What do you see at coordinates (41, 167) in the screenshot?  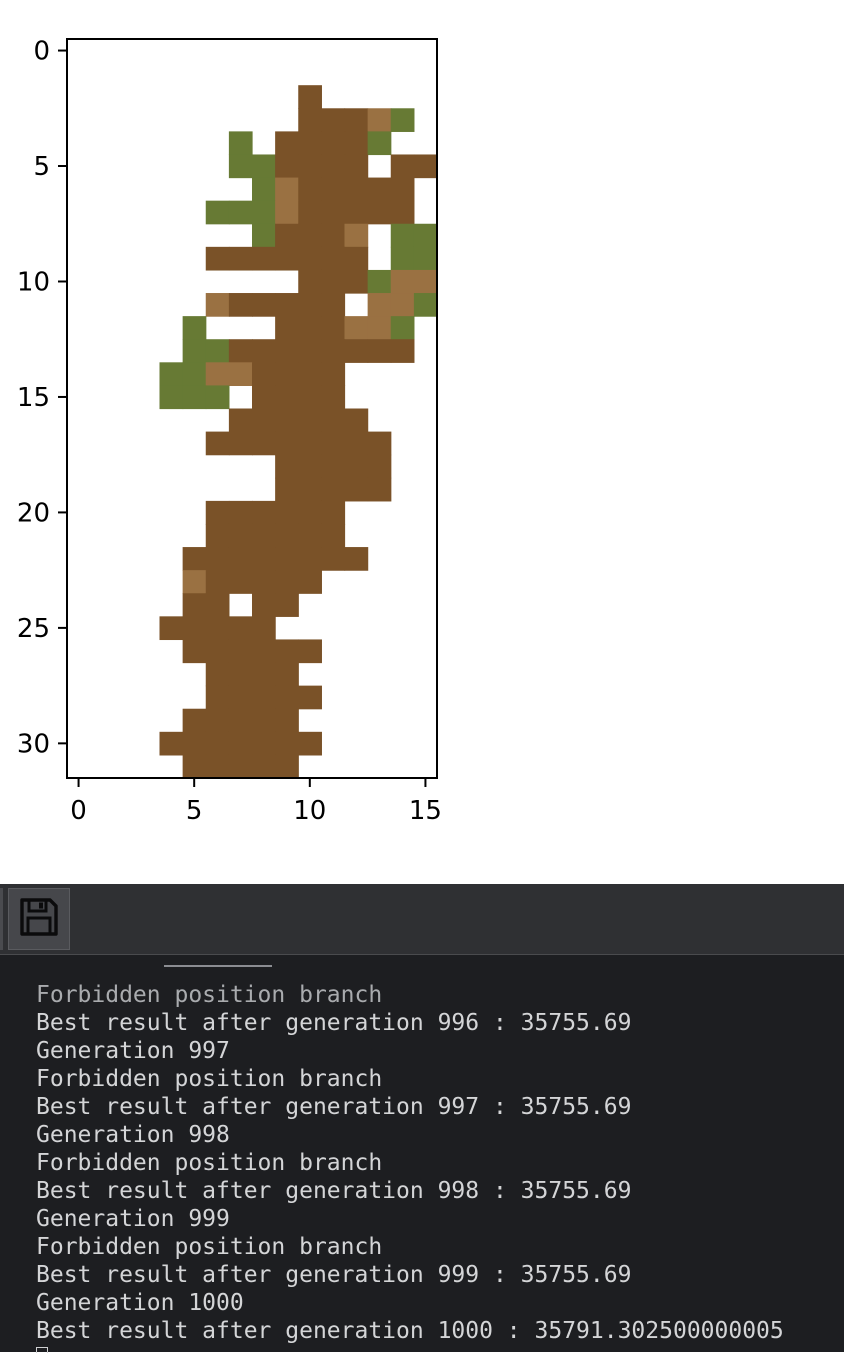 I see `y-tick-label: 5` at bounding box center [41, 167].